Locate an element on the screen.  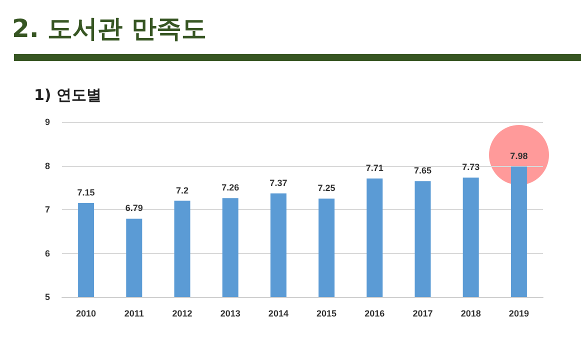
data-label: 7.37 is located at coordinates (279, 183).